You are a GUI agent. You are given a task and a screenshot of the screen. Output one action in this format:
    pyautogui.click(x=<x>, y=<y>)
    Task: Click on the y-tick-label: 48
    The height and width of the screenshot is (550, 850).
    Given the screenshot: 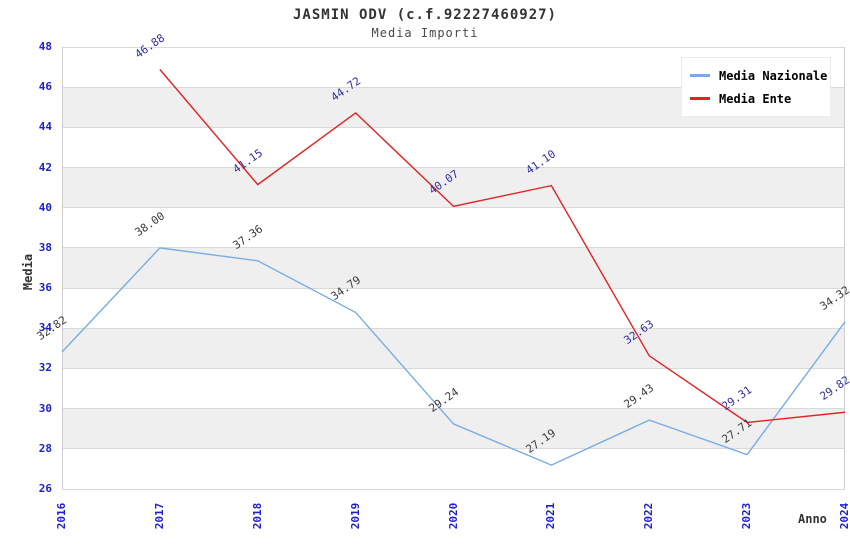 What is the action you would take?
    pyautogui.click(x=45, y=46)
    